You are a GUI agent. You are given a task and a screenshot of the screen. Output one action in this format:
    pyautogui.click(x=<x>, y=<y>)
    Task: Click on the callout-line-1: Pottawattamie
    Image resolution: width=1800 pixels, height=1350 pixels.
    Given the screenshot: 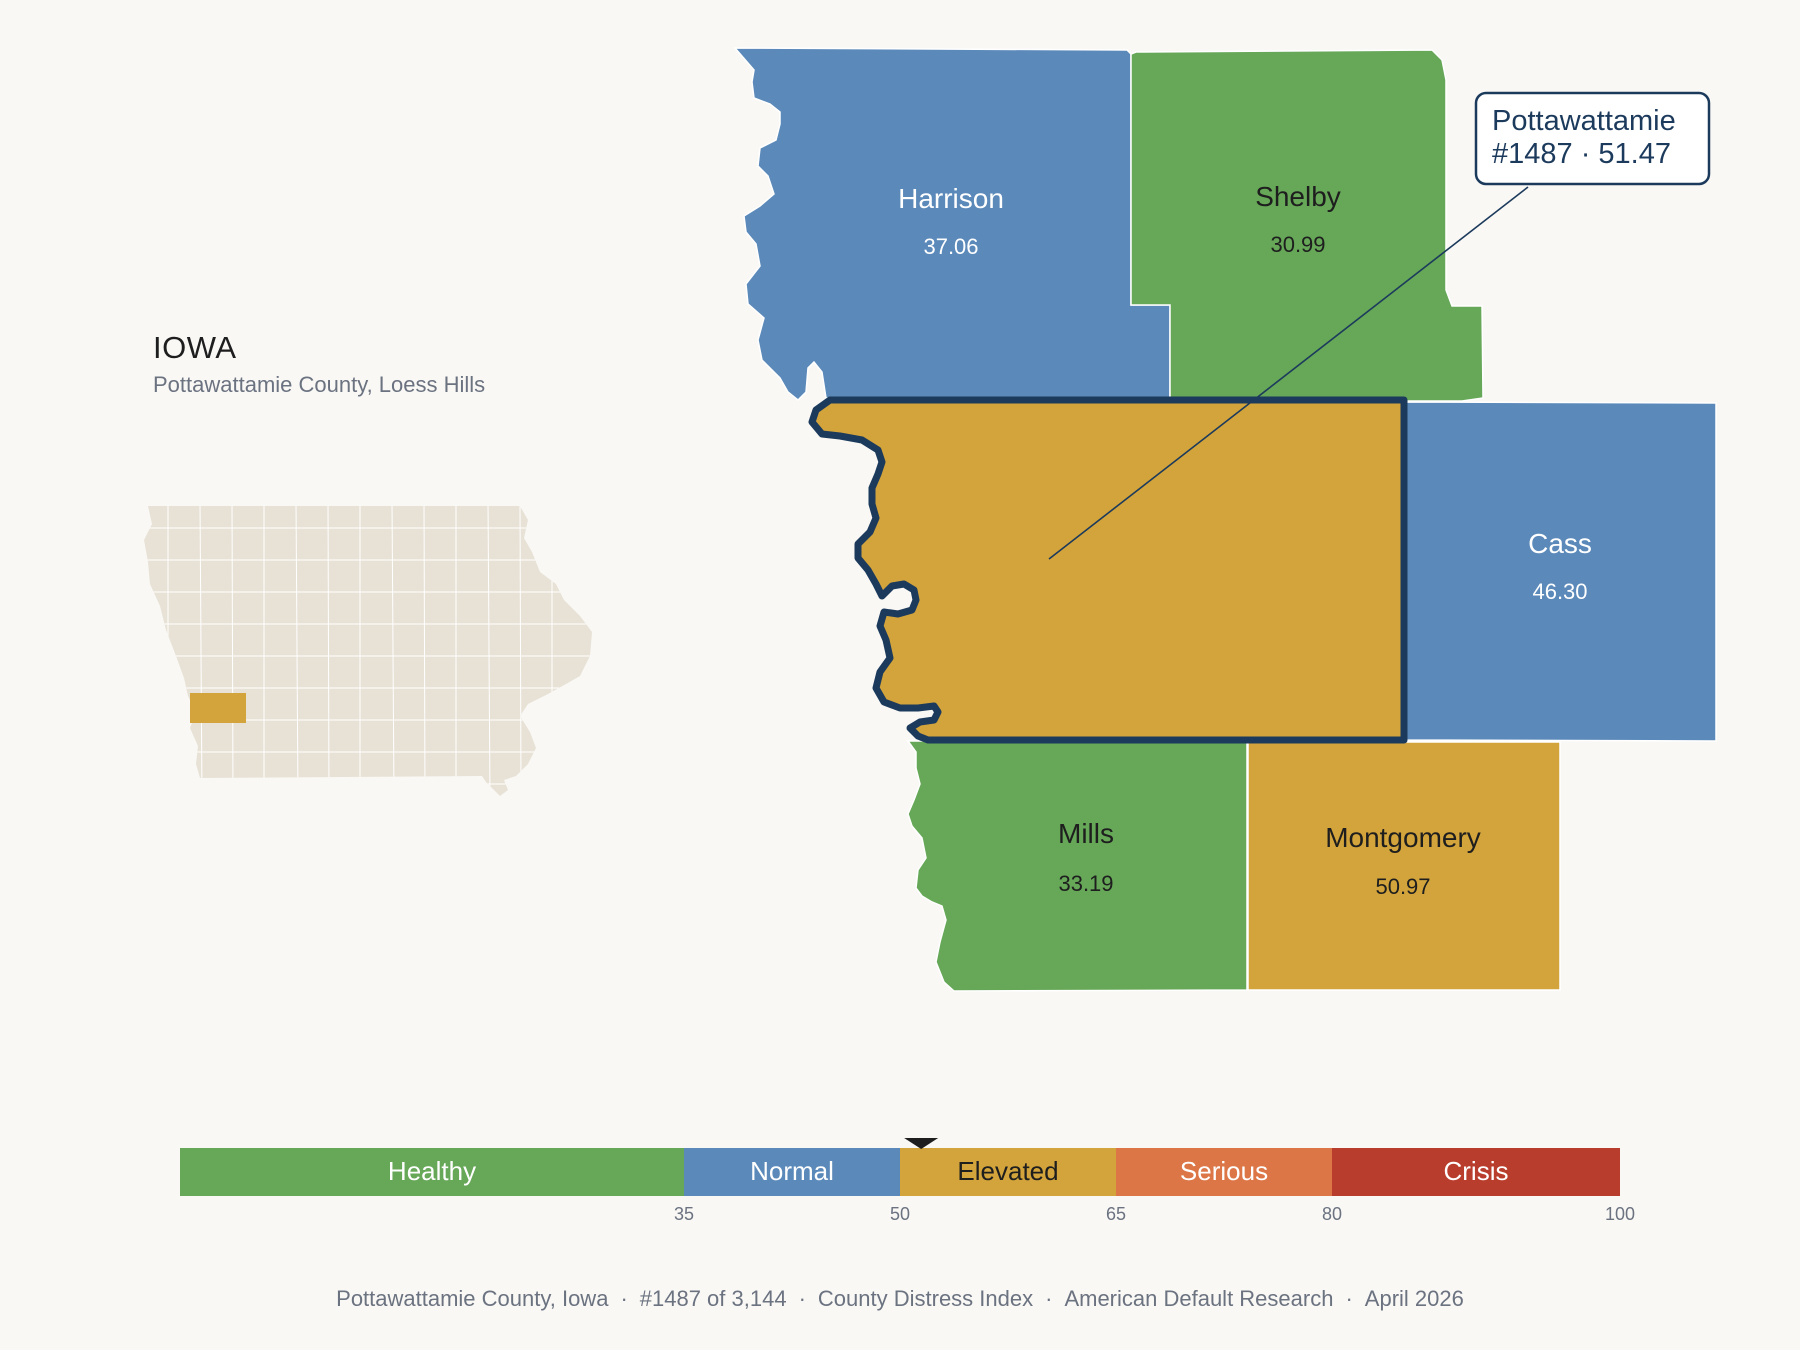 What is the action you would take?
    pyautogui.click(x=1584, y=121)
    